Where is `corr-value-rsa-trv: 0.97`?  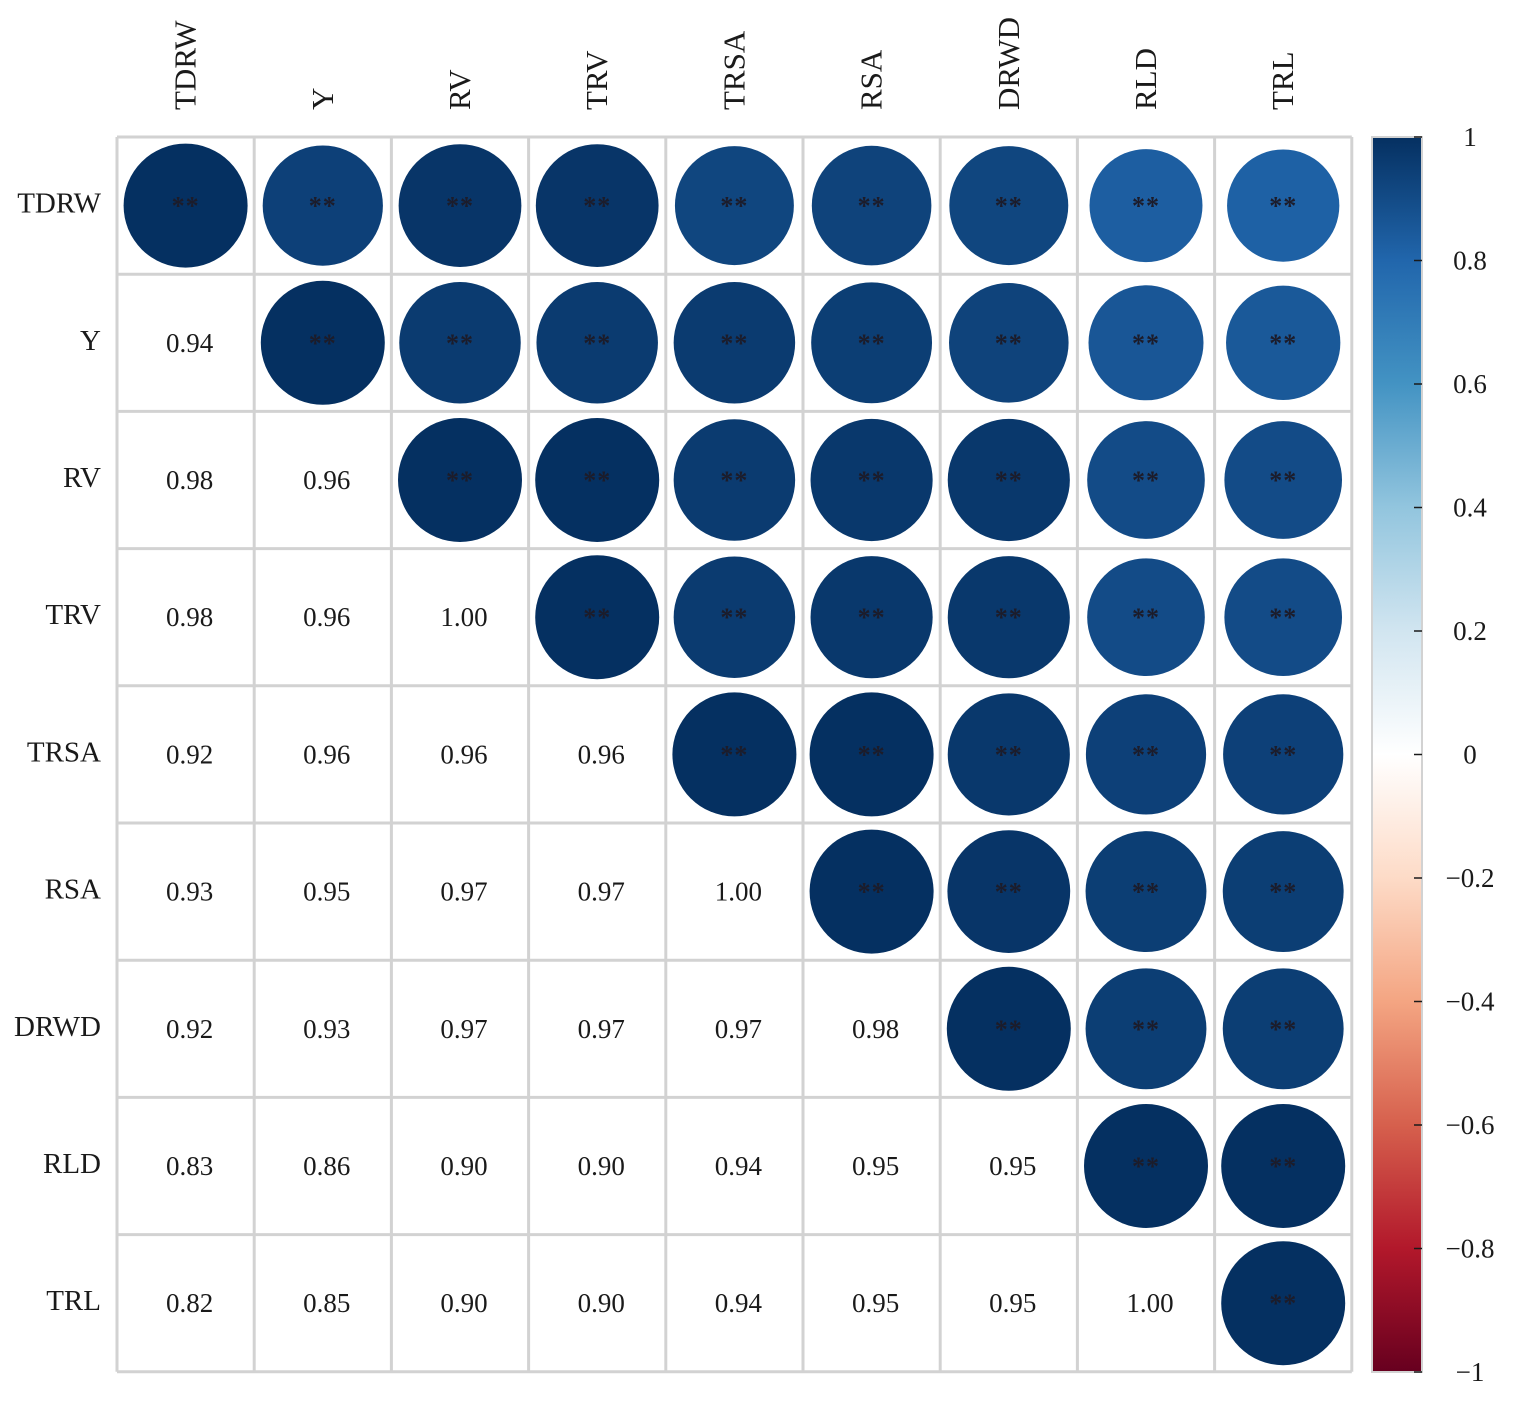 corr-value-rsa-trv: 0.97 is located at coordinates (601, 892).